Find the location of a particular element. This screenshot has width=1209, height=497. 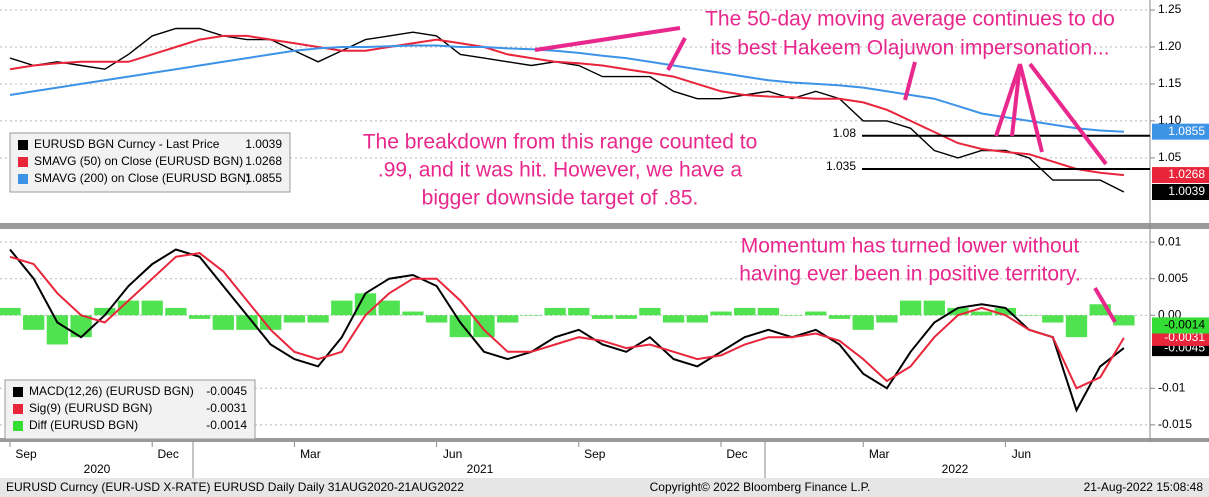

footer-center: Copyright© 2022 Bloomberg Finance L.P. is located at coordinates (760, 487).